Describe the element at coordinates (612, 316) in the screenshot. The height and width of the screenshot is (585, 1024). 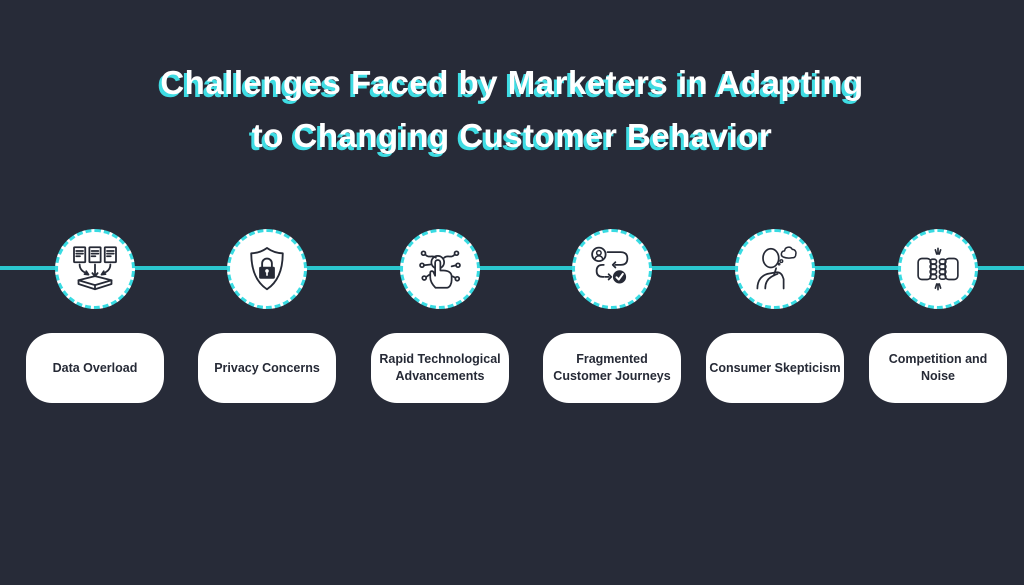
I see `challenge-item-fragmented-journeys: Fragmented Customer Journeys` at that location.